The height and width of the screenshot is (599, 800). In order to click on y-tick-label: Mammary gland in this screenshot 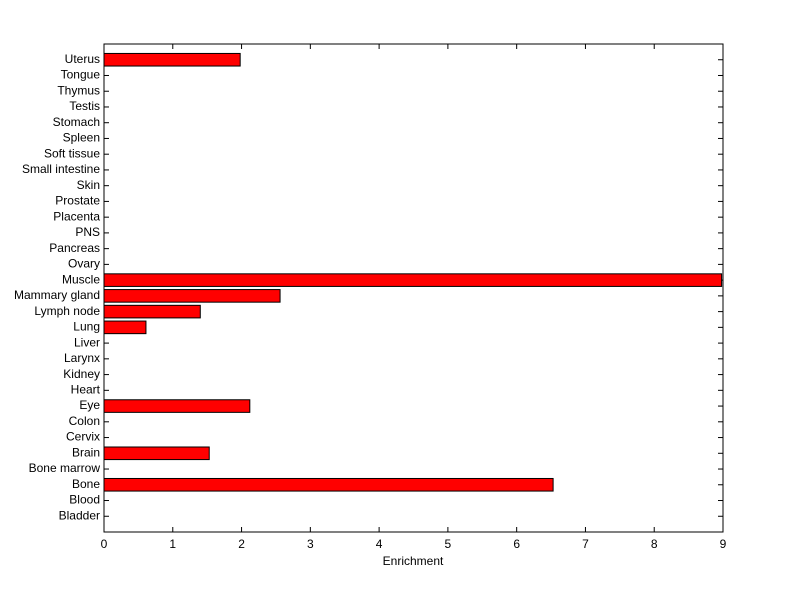, I will do `click(57, 295)`.